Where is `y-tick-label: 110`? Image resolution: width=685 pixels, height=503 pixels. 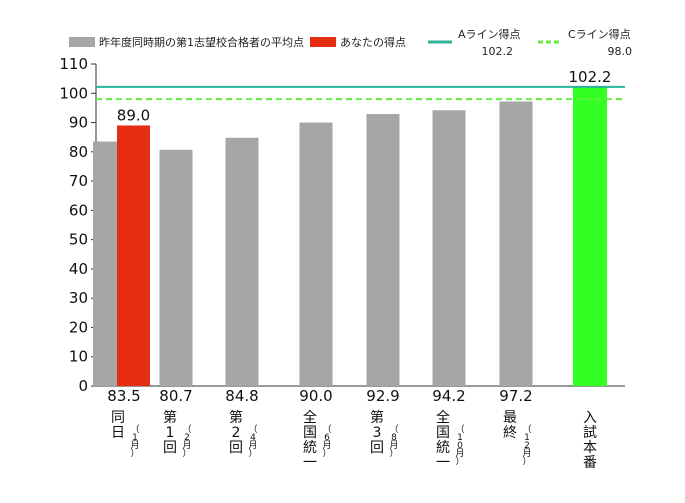
y-tick-label: 110 is located at coordinates (73, 64).